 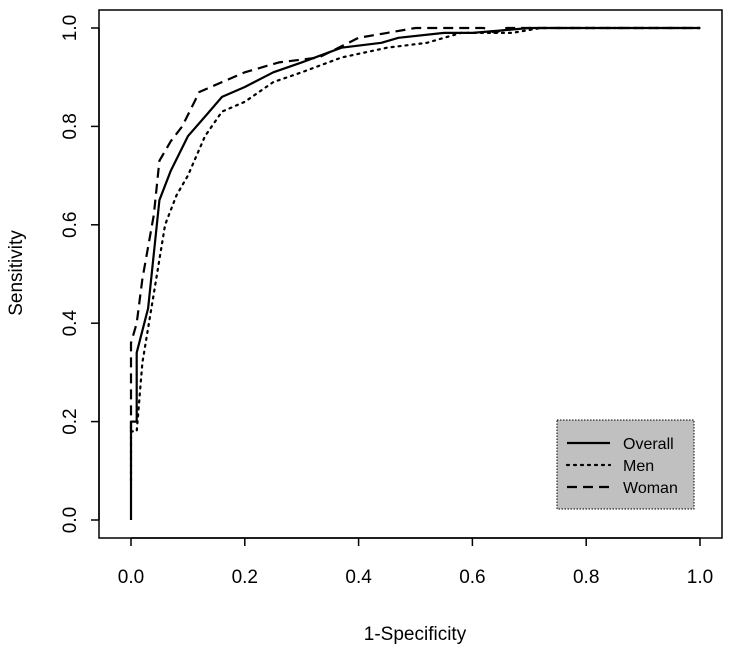 What do you see at coordinates (472, 577) in the screenshot?
I see `x-tick-label: 0.6` at bounding box center [472, 577].